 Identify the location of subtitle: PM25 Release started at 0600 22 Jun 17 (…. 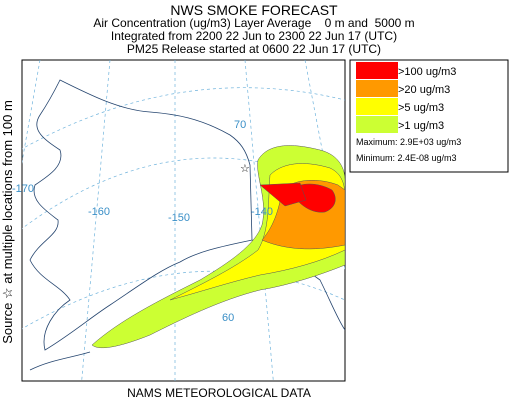
(254, 49).